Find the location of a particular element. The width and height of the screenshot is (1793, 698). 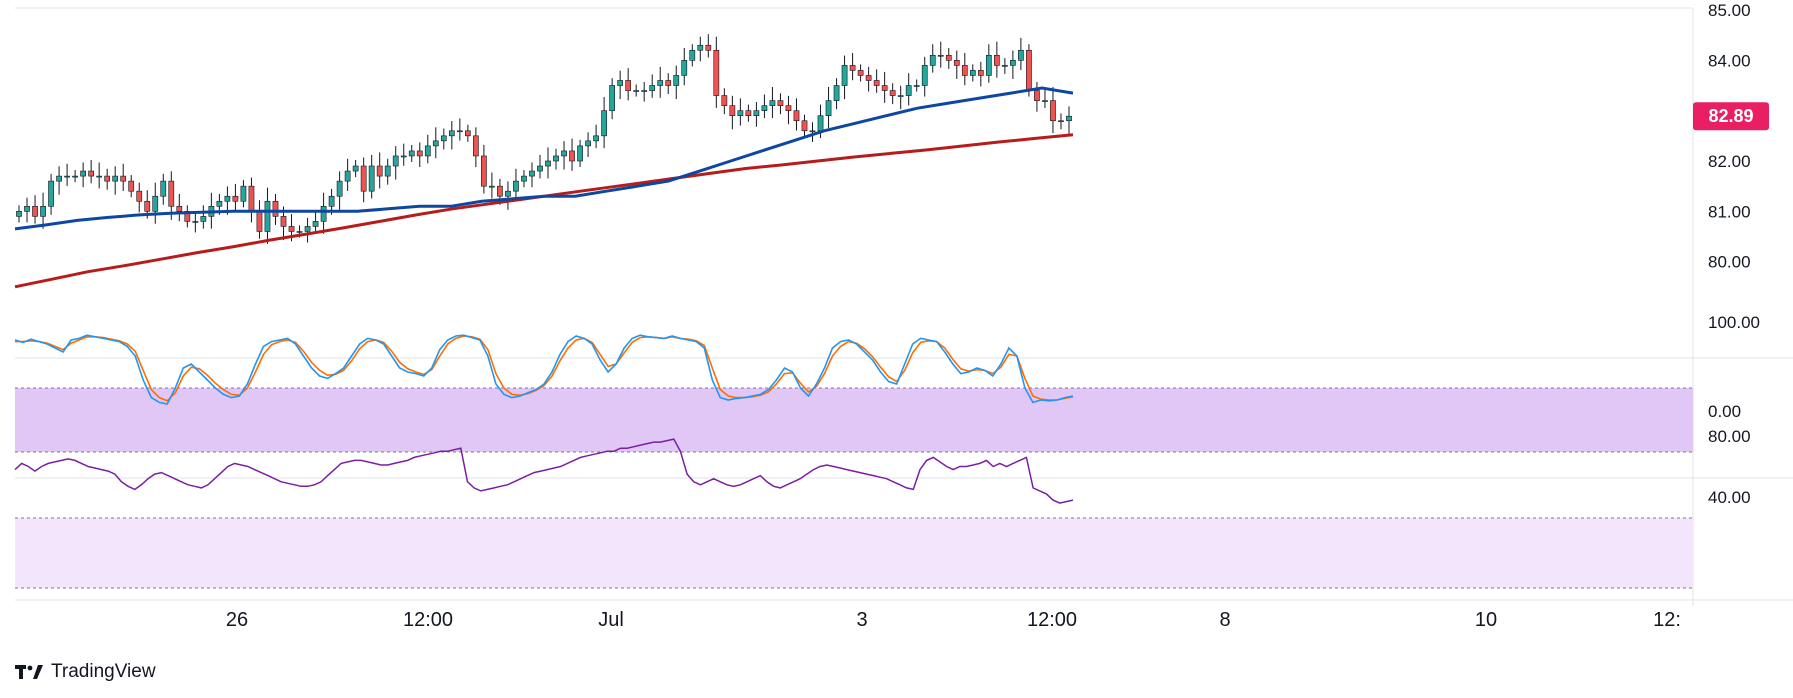

time-tick-label: 8 is located at coordinates (1224, 620).